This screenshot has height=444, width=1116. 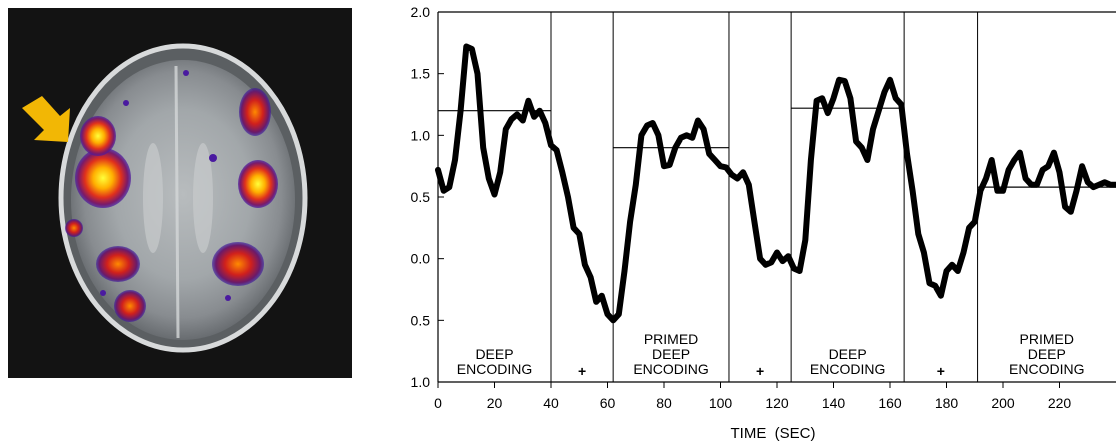 I want to click on x-axis-title: TIME (SEC), so click(x=773, y=433).